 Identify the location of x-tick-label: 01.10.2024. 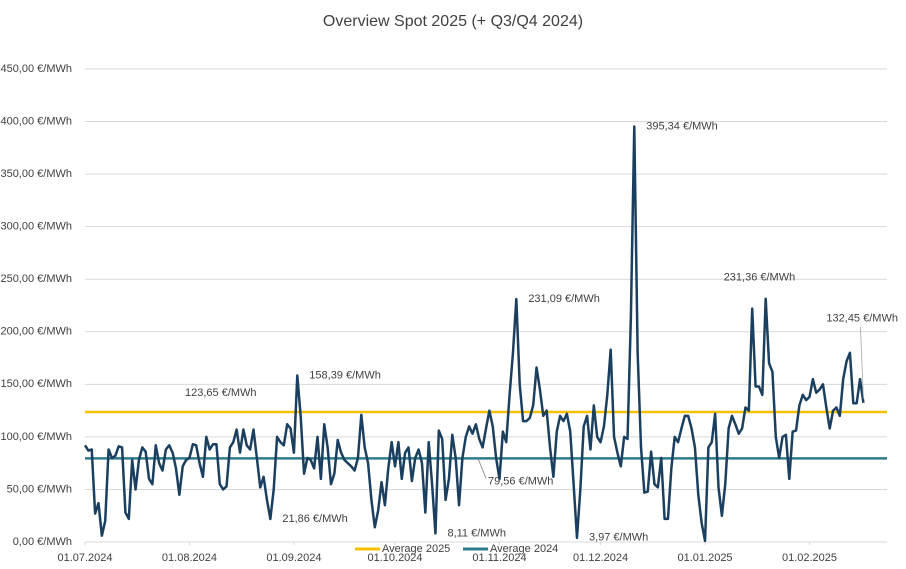
(394, 558).